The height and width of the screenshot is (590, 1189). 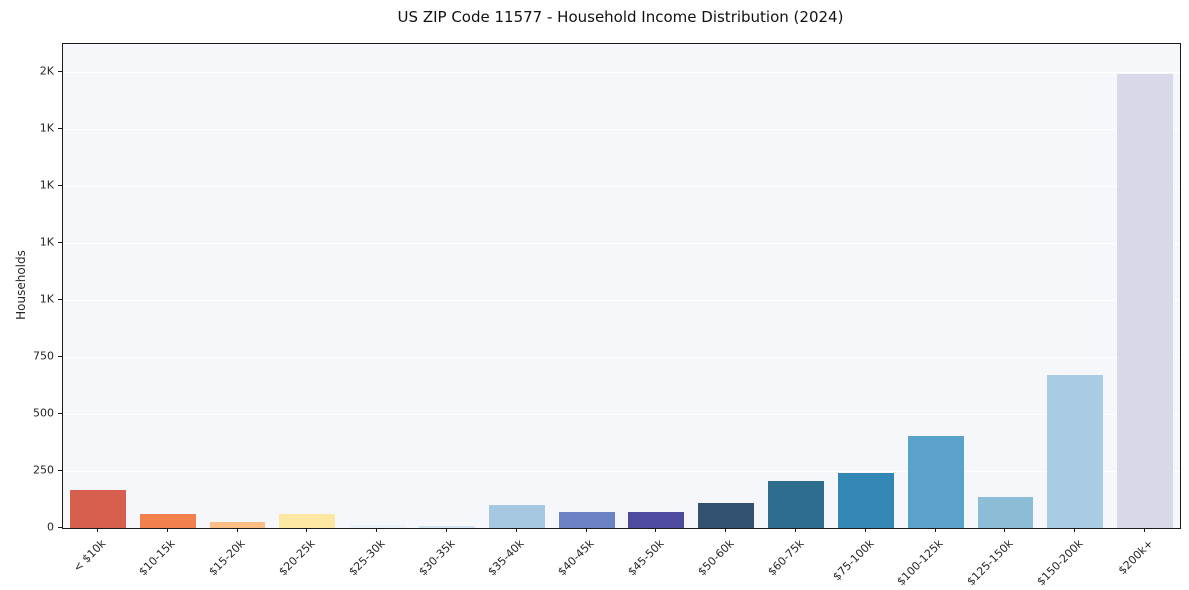 What do you see at coordinates (97, 509) in the screenshot?
I see `bar-< $10k` at bounding box center [97, 509].